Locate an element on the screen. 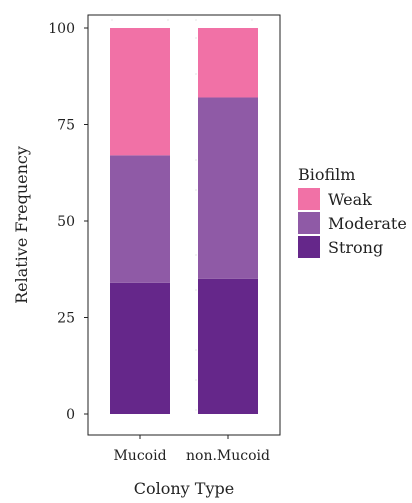 This screenshot has width=412, height=503. y-axis: 0 25 50 75 100 is located at coordinates (68, 222).